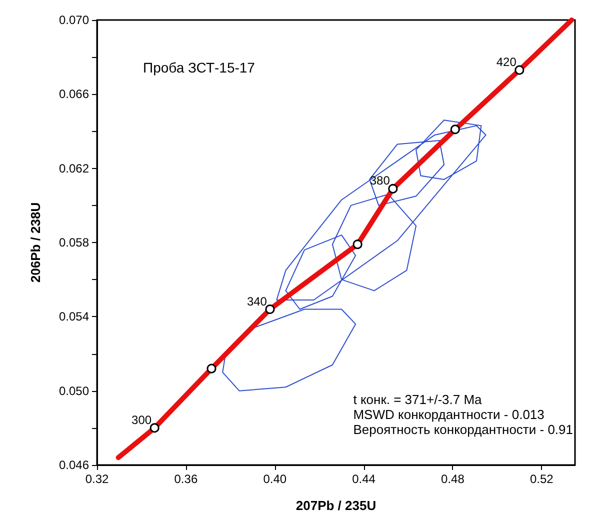 The height and width of the screenshot is (527, 608). I want to click on annotation: Проба ЗСТ-15-17, so click(199, 68).